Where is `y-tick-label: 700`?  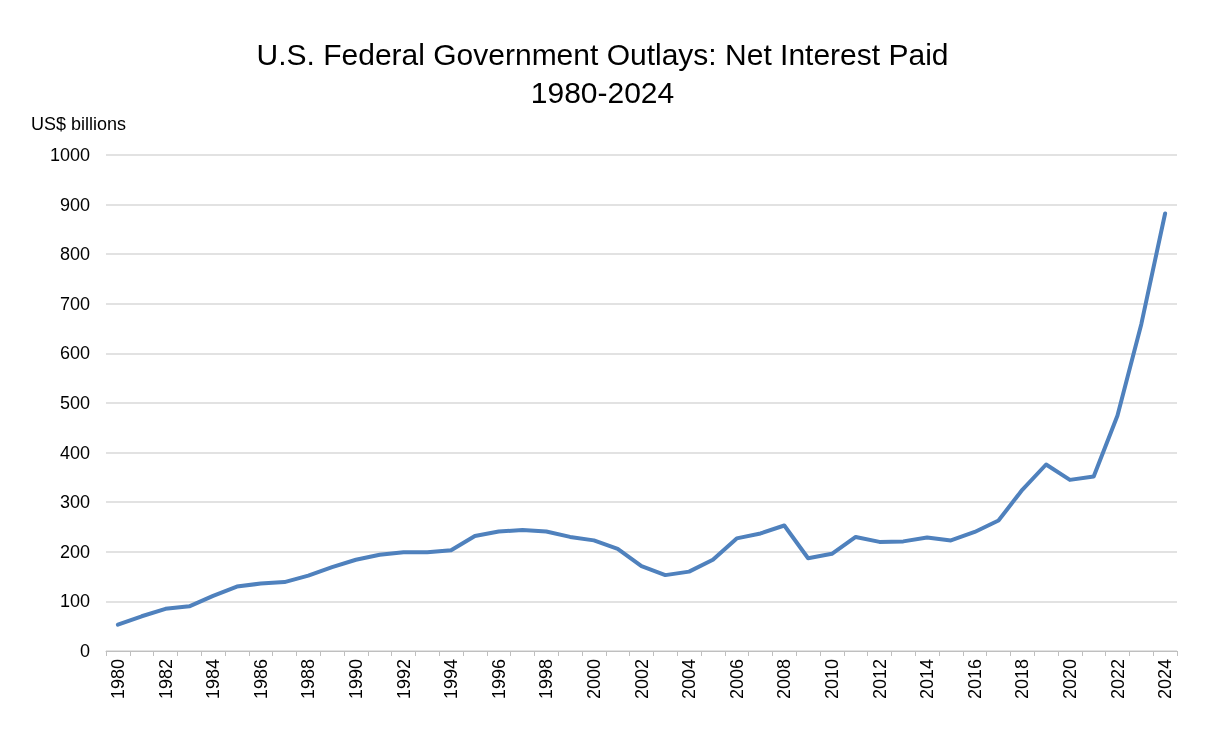 y-tick-label: 700 is located at coordinates (74, 303).